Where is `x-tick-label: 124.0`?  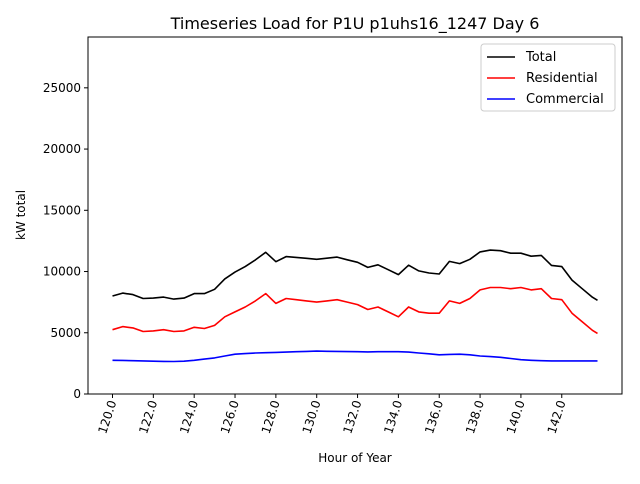 x-tick-label: 124.0 is located at coordinates (189, 417).